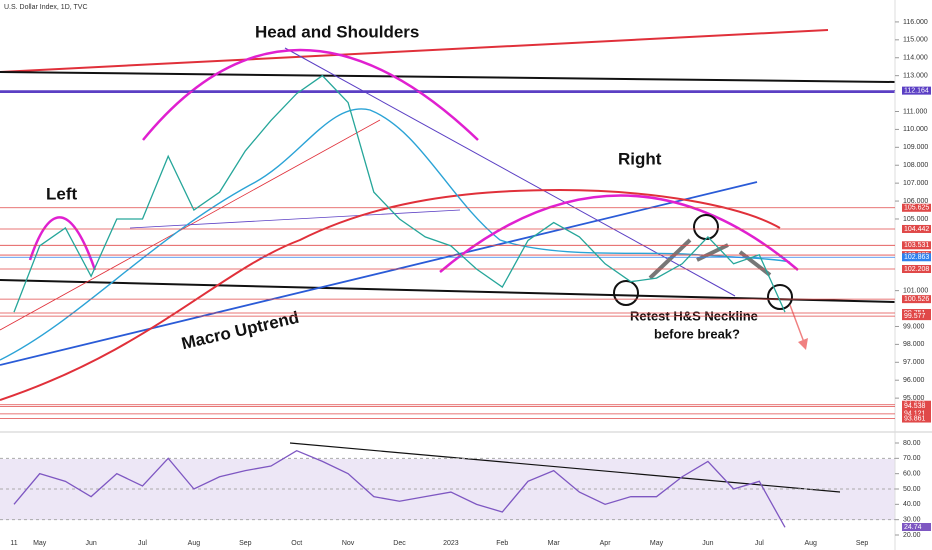 The width and height of the screenshot is (932, 550). I want to click on price-box-label: 94.121, so click(915, 414).